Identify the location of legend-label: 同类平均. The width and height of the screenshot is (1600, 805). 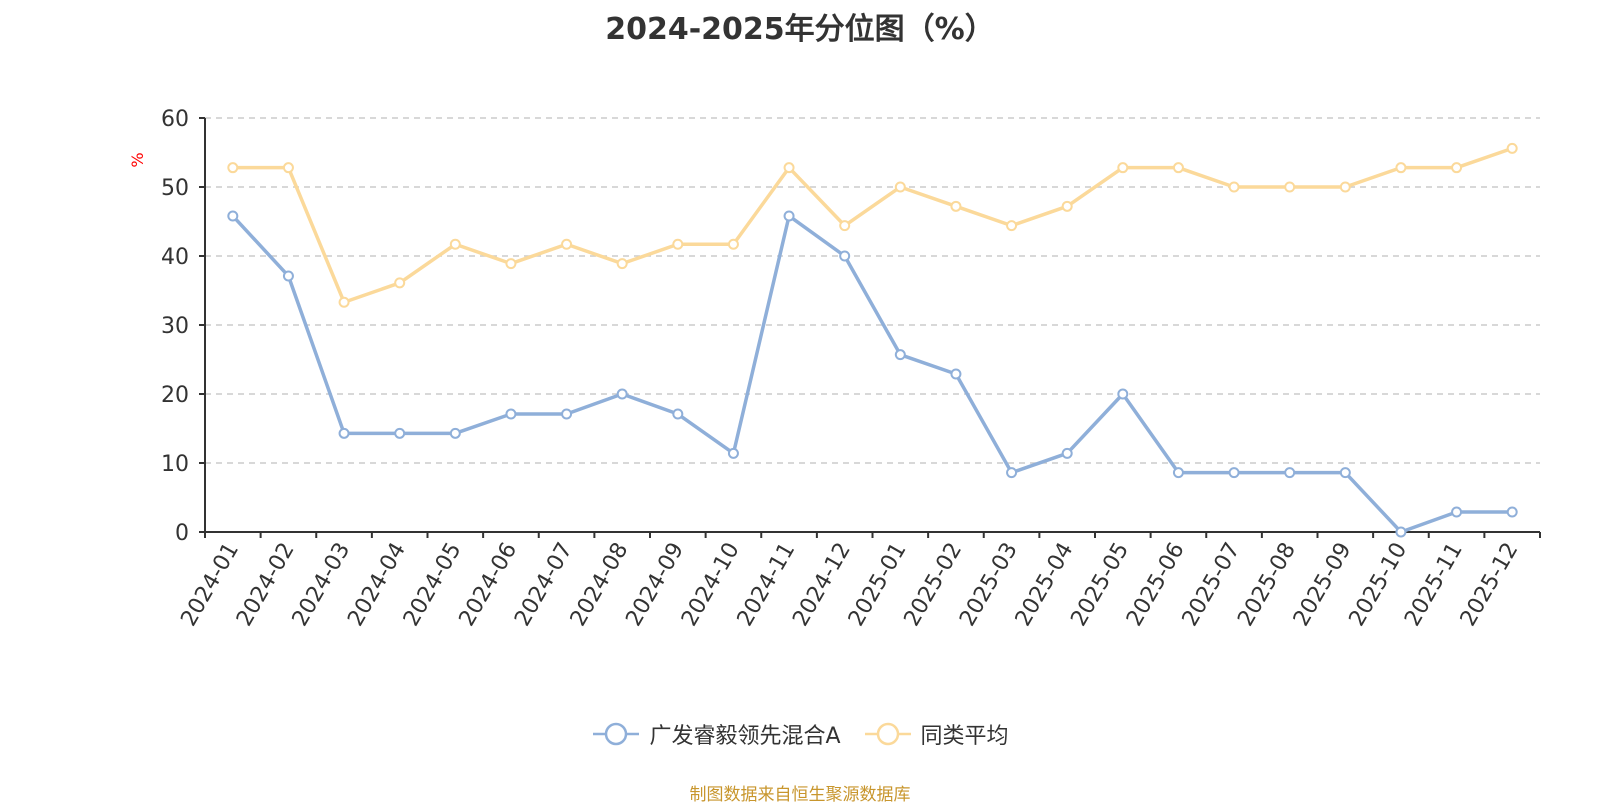
(964, 736).